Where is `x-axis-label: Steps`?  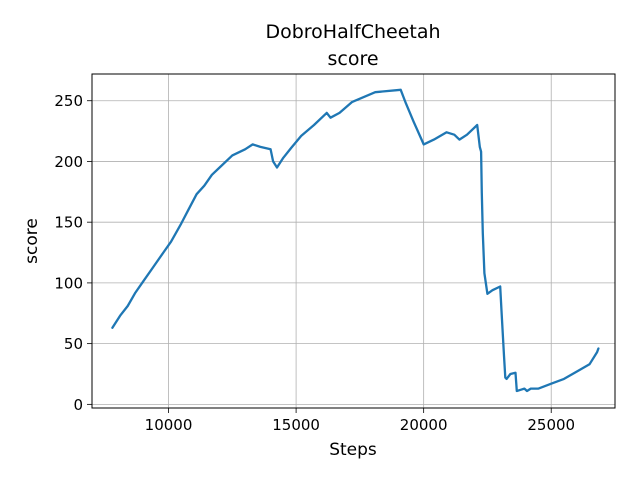
x-axis-label: Steps is located at coordinates (353, 450).